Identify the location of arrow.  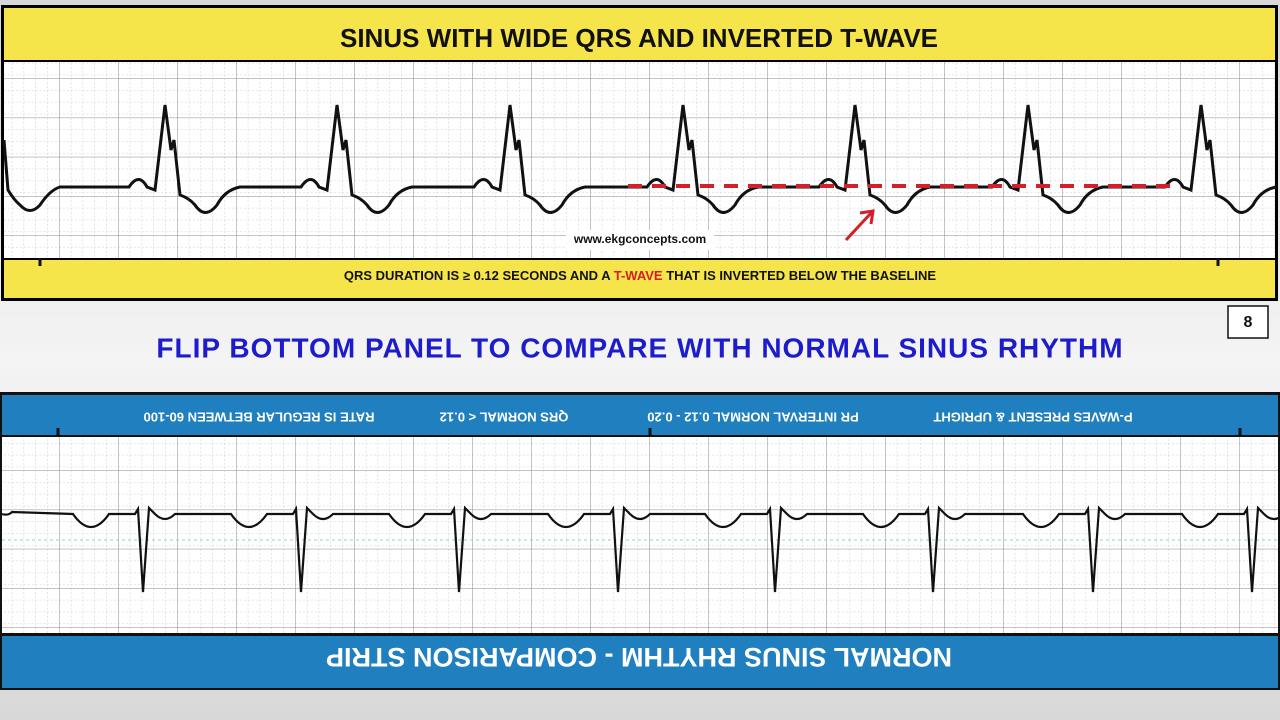
(859, 225).